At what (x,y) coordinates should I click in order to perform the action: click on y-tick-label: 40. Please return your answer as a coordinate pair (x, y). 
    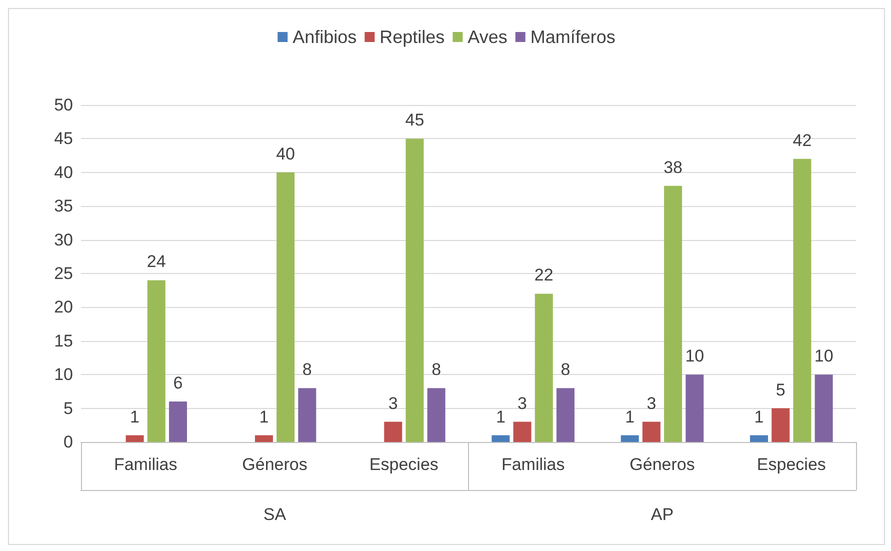
    Looking at the image, I should click on (63, 172).